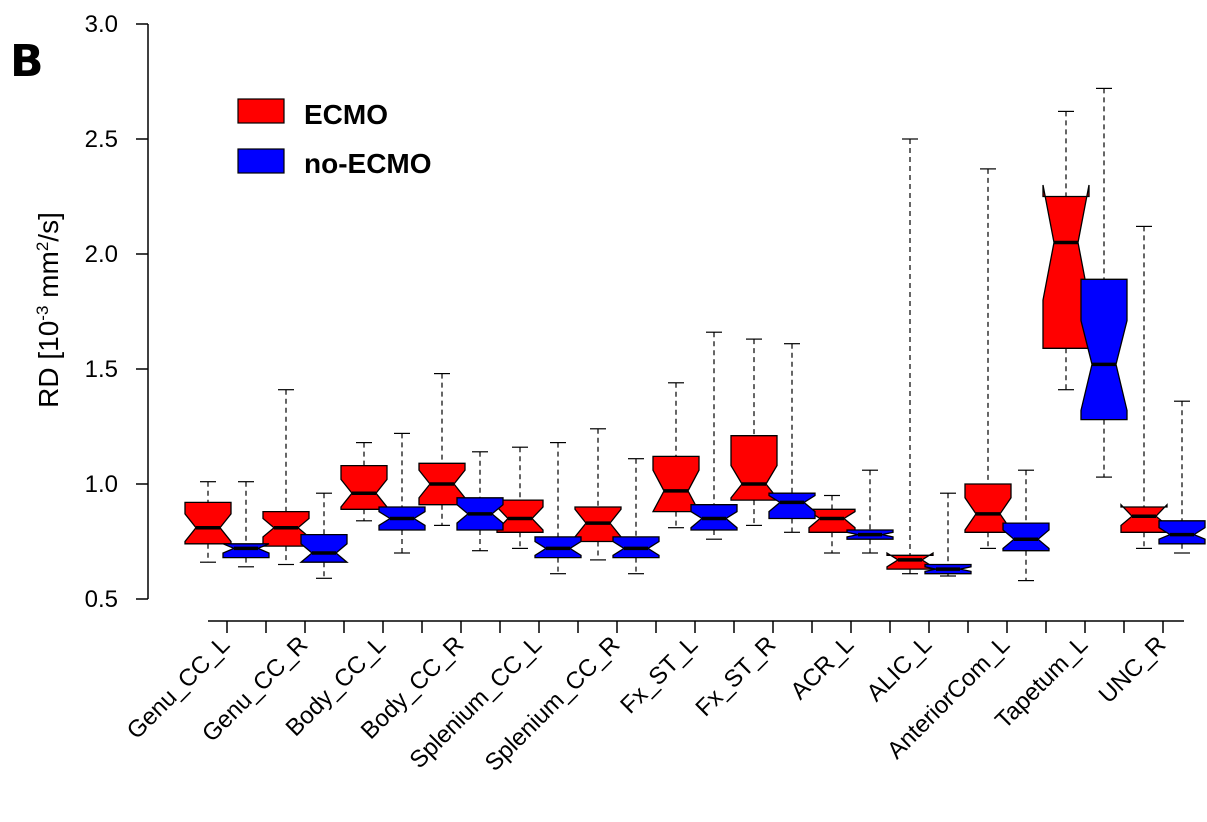 This screenshot has width=1207, height=822. I want to click on panel-label: B, so click(27, 61).